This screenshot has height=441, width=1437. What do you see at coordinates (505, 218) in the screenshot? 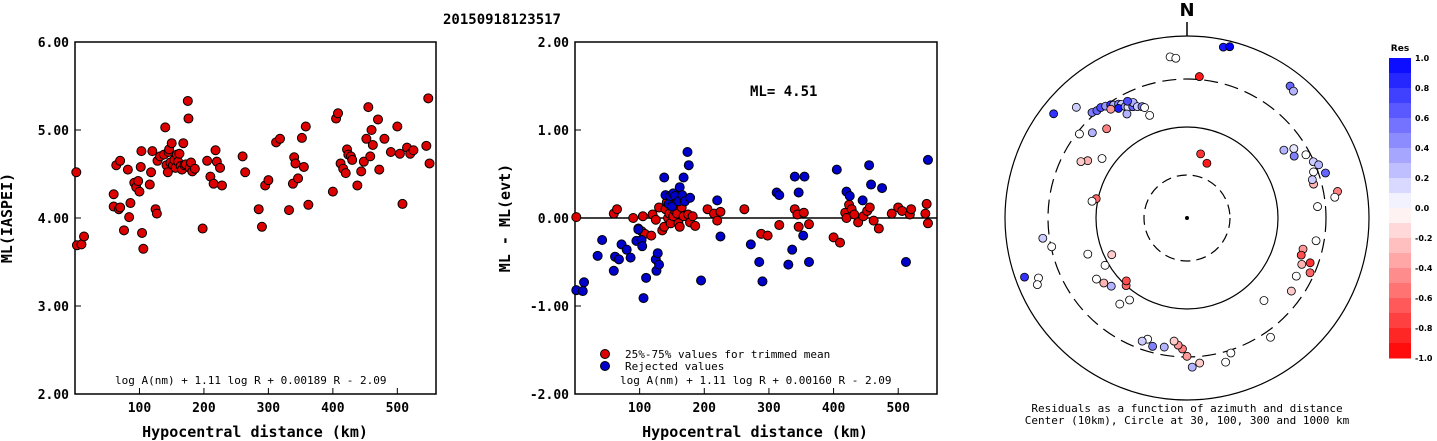
I see `middle-y-axis-label: ML - ML(evt)` at bounding box center [505, 218].